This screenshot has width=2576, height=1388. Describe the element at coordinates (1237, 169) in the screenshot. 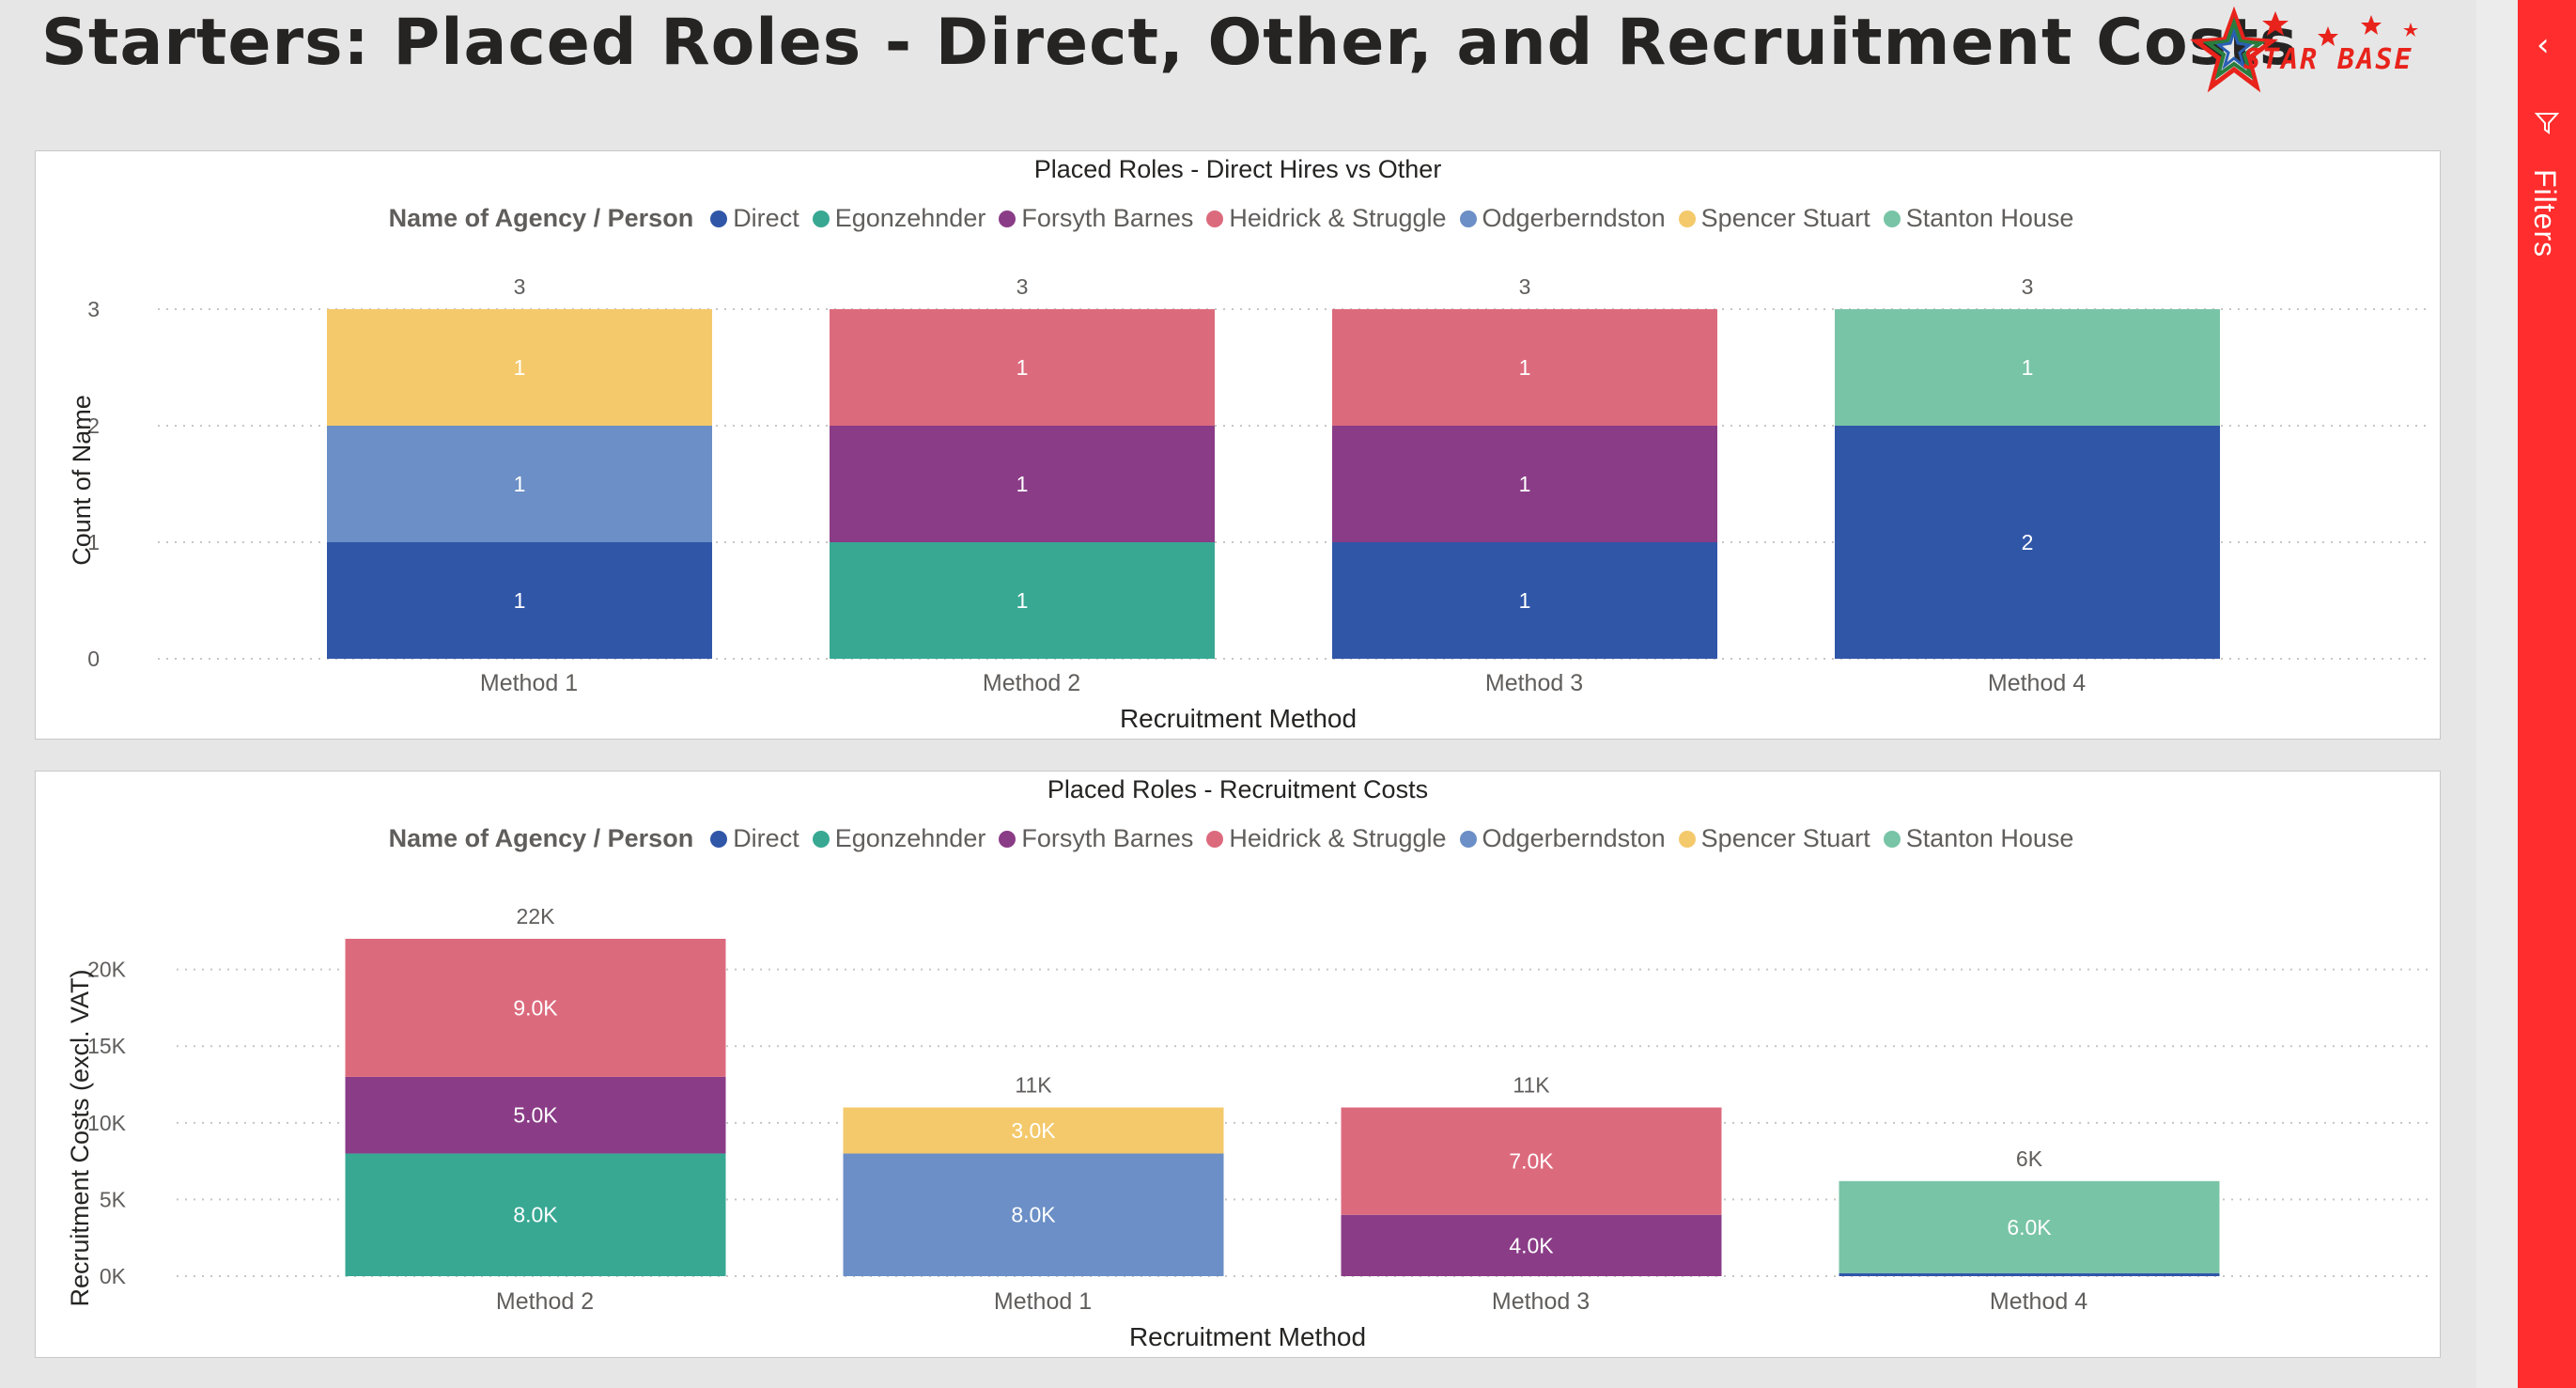

I see `chart-title: Placed Roles - Direct Hires vs Other` at that location.